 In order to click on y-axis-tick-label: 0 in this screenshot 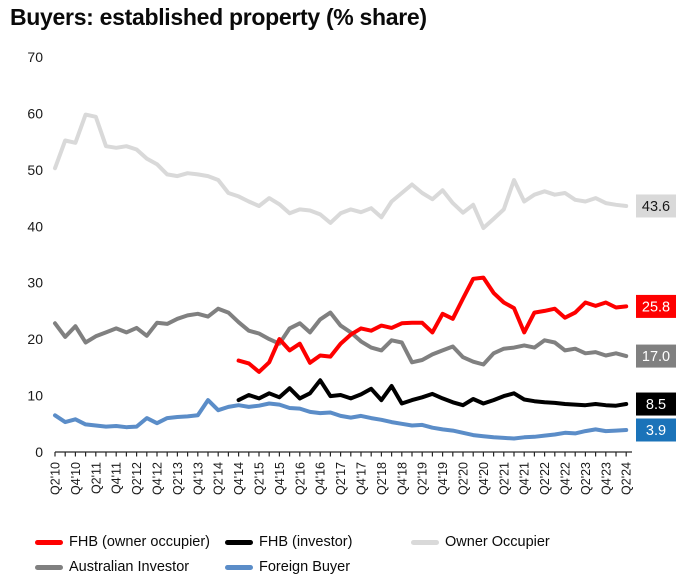, I will do `click(39, 452)`.